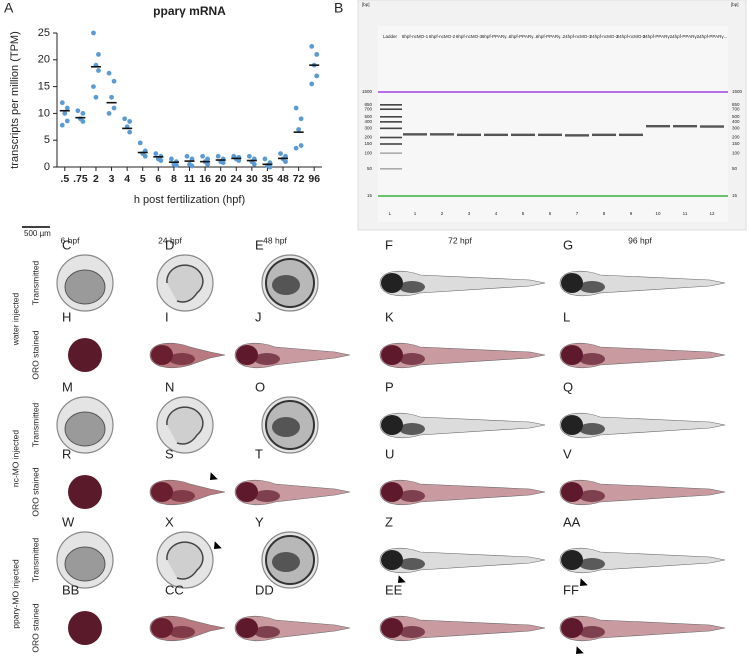 The width and height of the screenshot is (747, 664). Describe the element at coordinates (658, 213) in the screenshot. I see `lane-number: 10` at that location.